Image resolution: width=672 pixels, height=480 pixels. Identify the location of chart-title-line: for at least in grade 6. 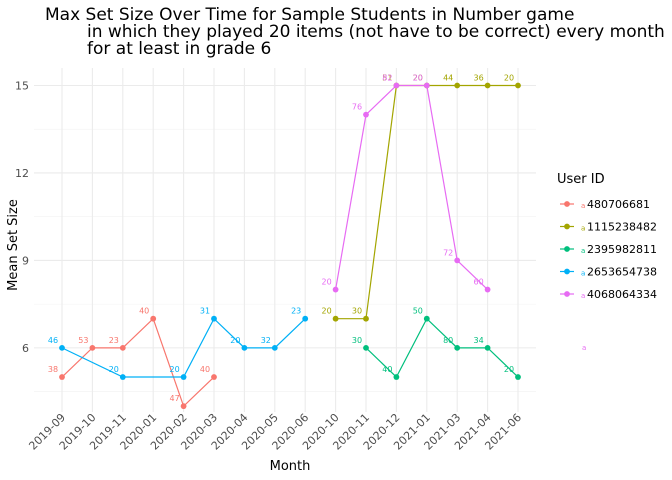
(179, 49).